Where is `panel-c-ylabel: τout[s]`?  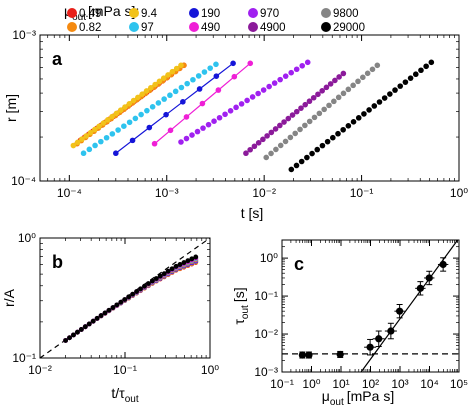
panel-c-ylabel: τout[s] is located at coordinates (241, 305).